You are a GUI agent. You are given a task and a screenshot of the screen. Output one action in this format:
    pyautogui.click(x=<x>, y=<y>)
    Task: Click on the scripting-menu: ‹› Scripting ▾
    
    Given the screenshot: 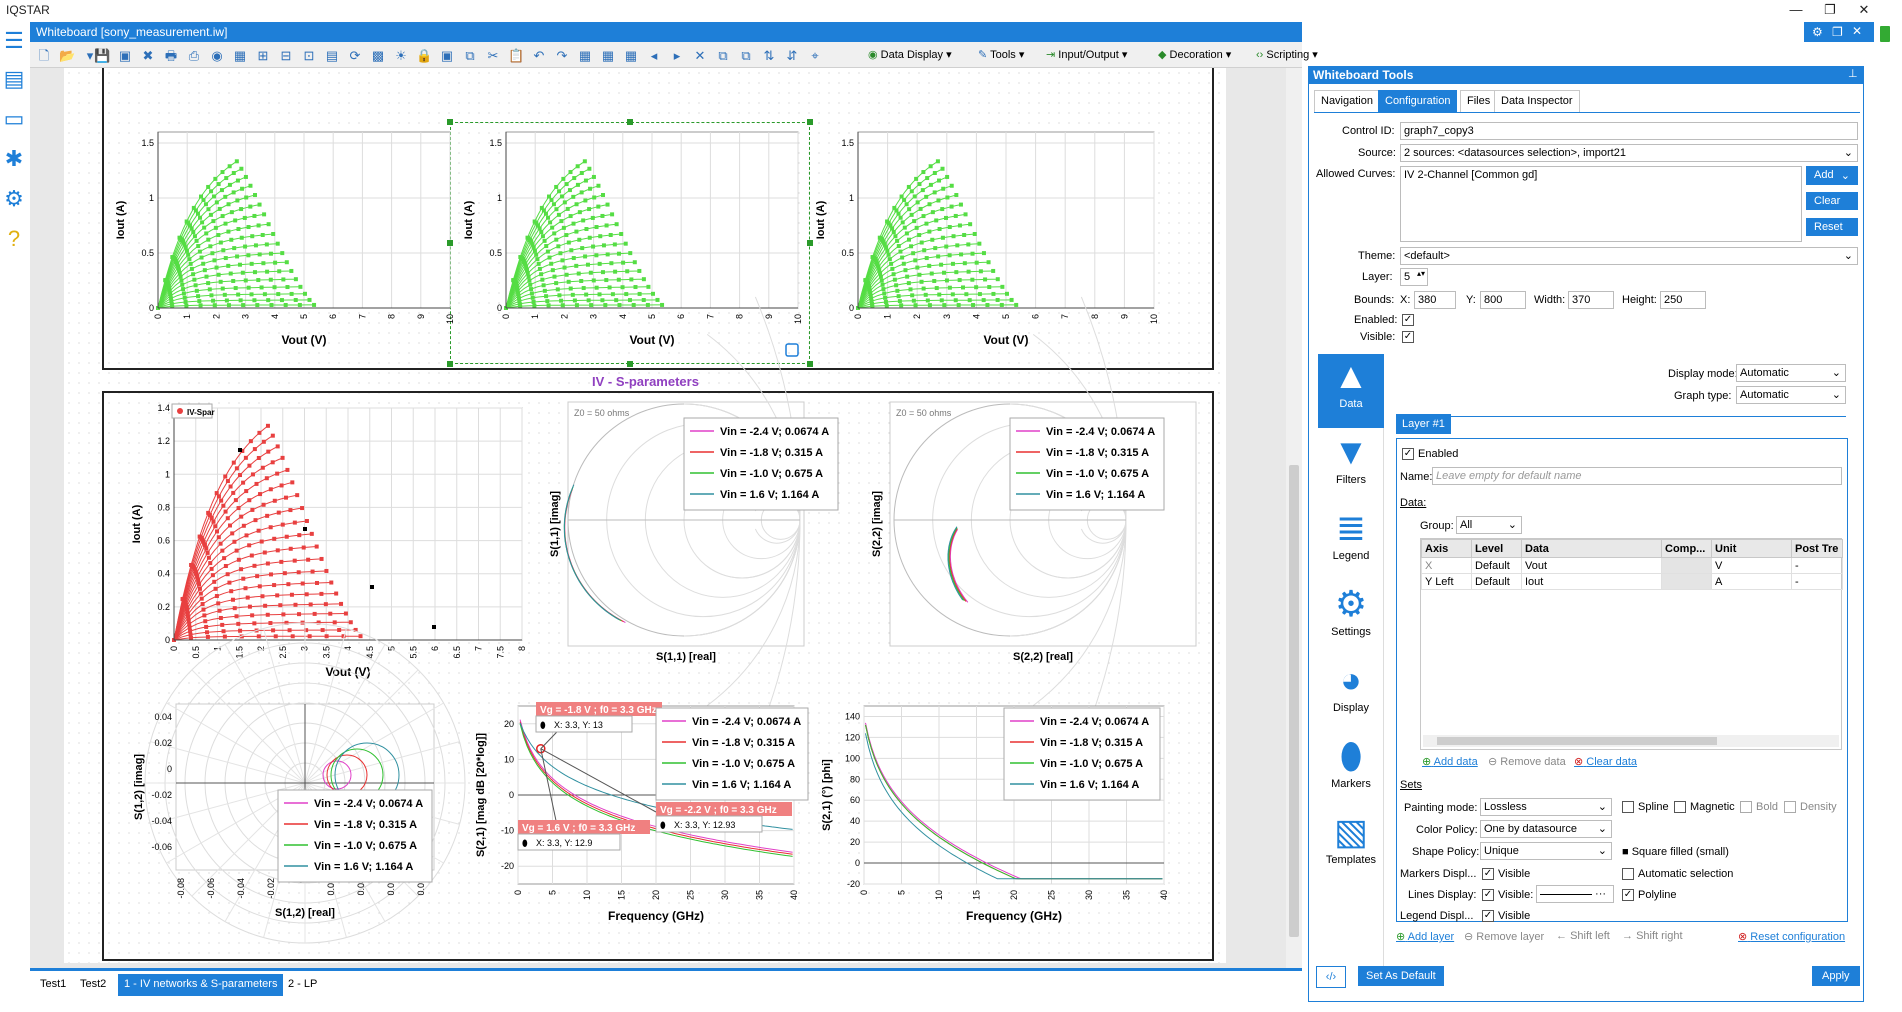 What is the action you would take?
    pyautogui.click(x=1287, y=55)
    